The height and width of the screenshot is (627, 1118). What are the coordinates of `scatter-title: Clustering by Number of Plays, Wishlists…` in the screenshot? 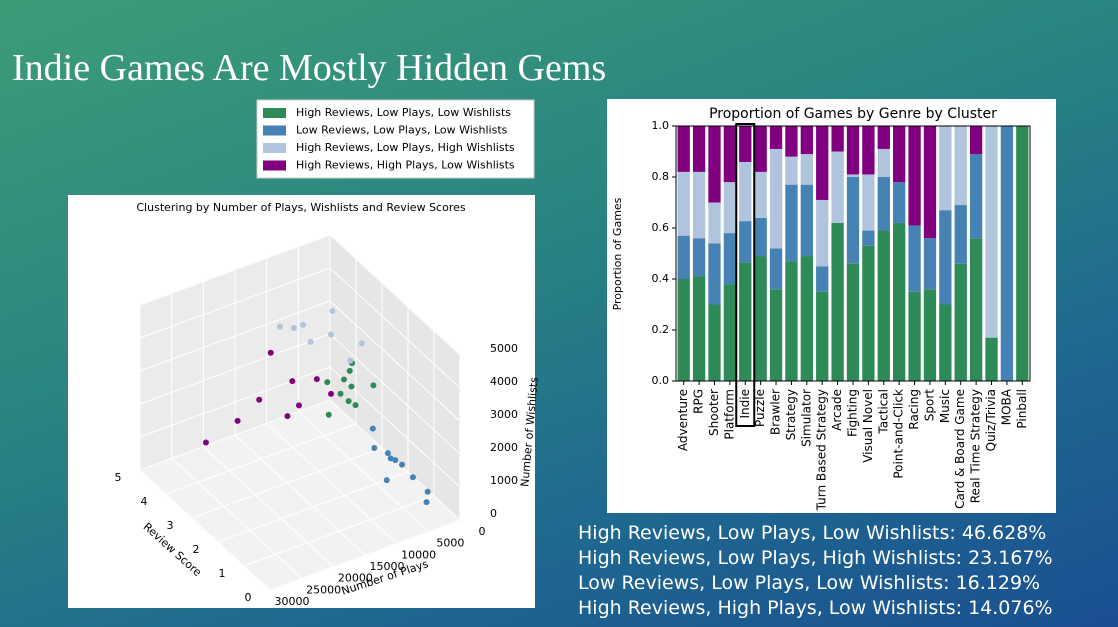 It's located at (301, 207).